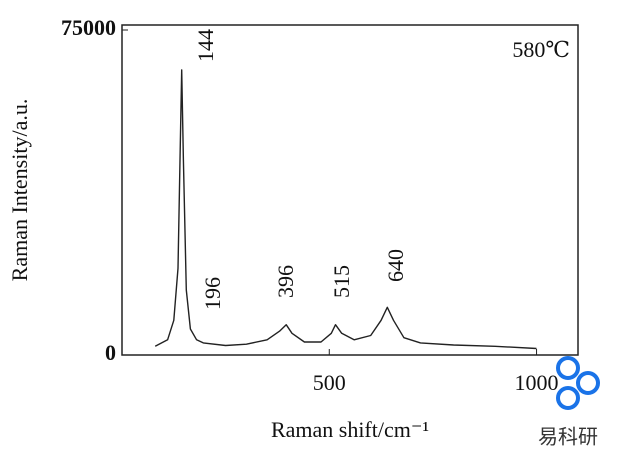 The height and width of the screenshot is (459, 618). Describe the element at coordinates (19, 190) in the screenshot. I see `y-axis-label: Raman Intensity/a.u.` at that location.